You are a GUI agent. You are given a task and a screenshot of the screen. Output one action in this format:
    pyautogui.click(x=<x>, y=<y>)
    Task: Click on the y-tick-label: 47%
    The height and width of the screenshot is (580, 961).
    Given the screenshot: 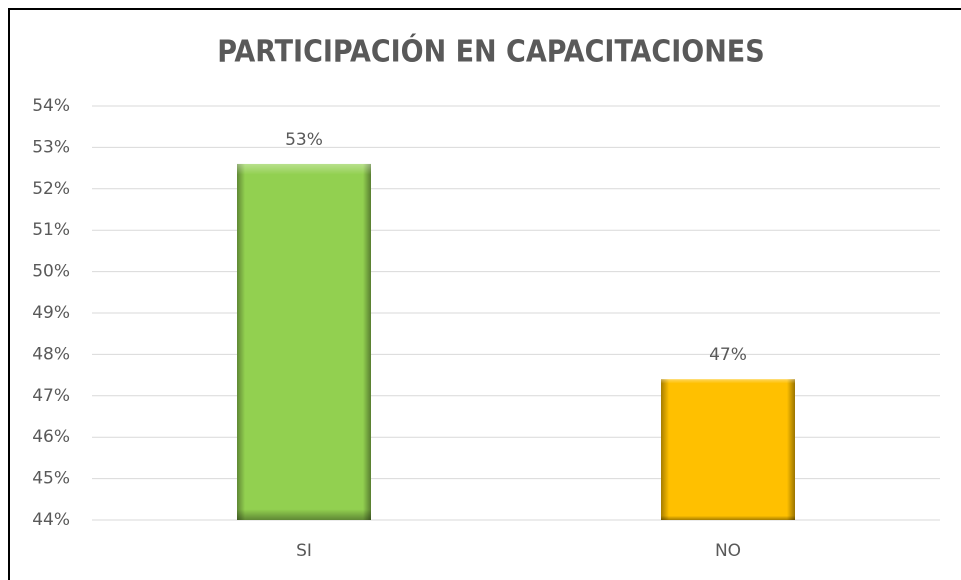 What is the action you would take?
    pyautogui.click(x=51, y=396)
    